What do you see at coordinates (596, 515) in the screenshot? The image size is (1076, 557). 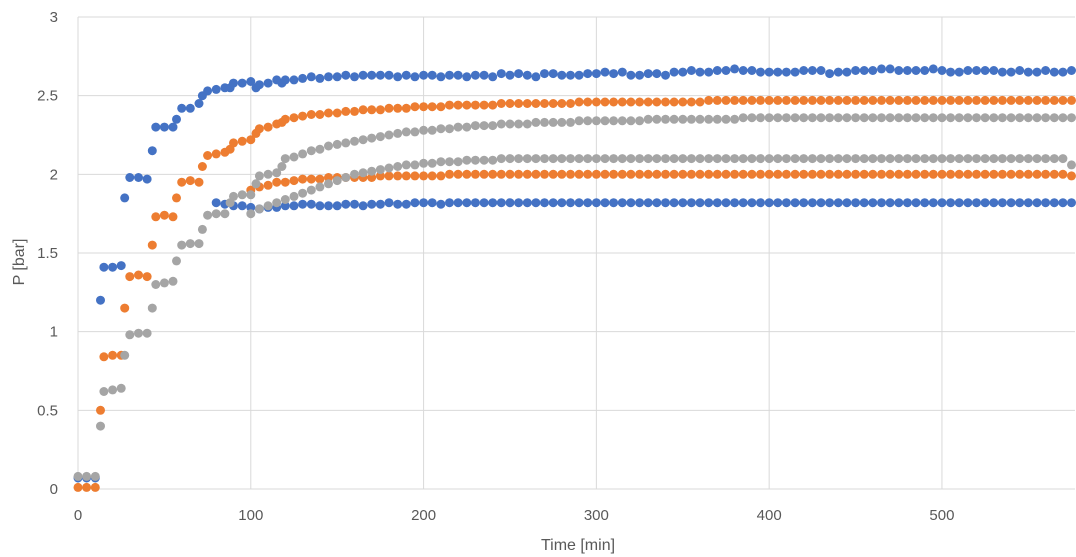 I see `x-tick-label: 300` at bounding box center [596, 515].